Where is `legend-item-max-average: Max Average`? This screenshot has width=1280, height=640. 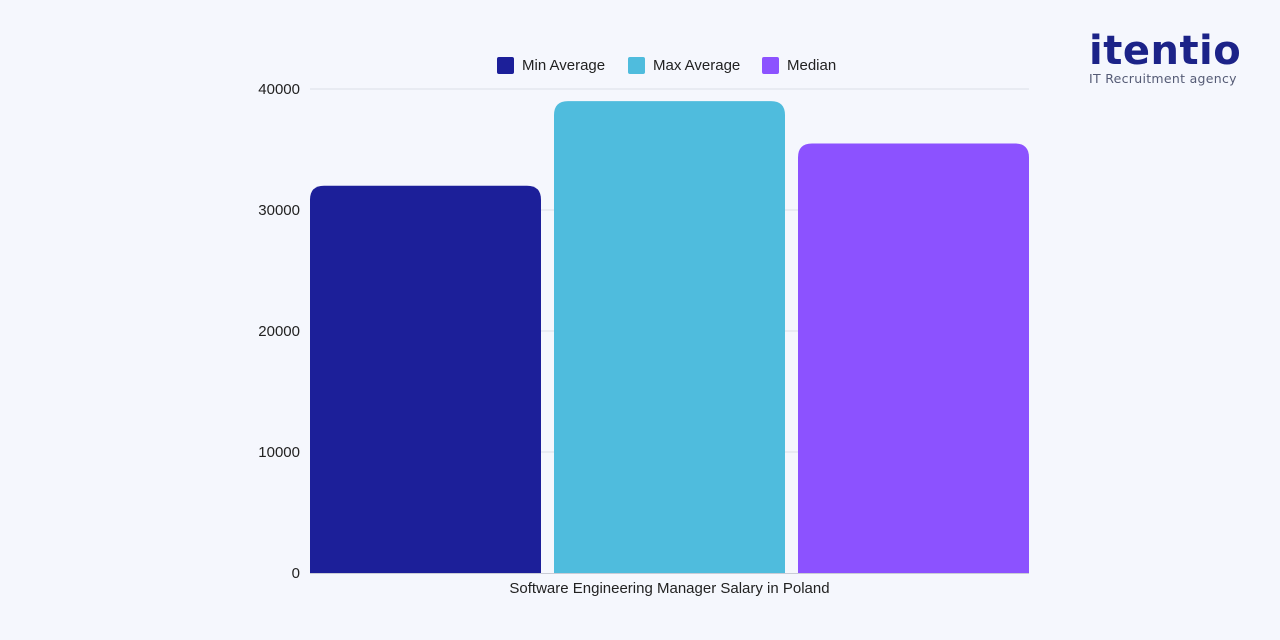
legend-item-max-average: Max Average is located at coordinates (684, 65).